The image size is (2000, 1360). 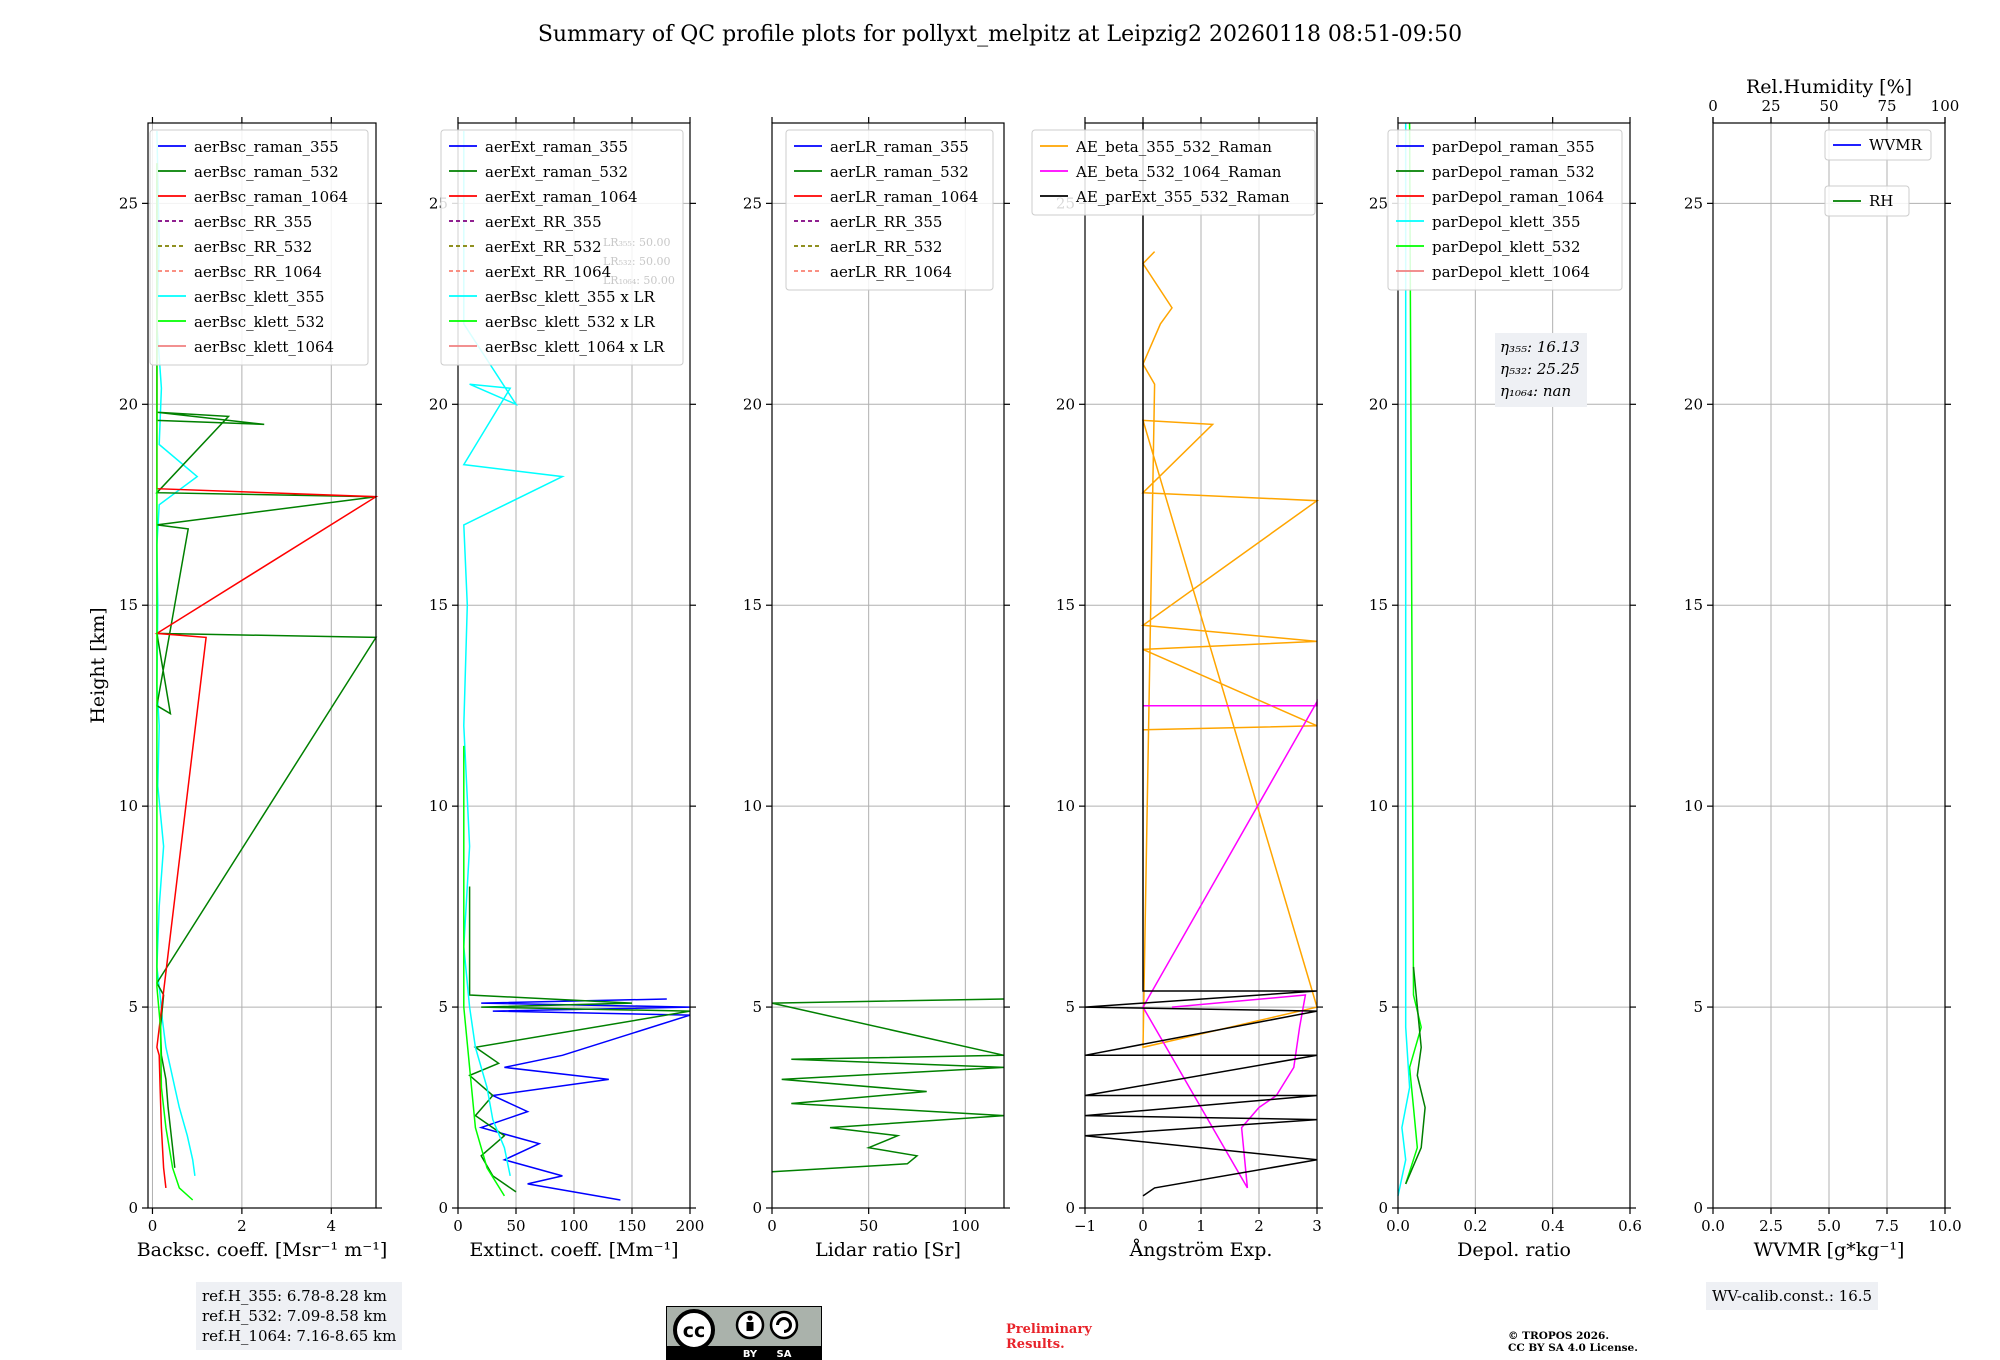 What do you see at coordinates (1511, 272) in the screenshot?
I see `legend-entry: parDepol_klett_1064` at bounding box center [1511, 272].